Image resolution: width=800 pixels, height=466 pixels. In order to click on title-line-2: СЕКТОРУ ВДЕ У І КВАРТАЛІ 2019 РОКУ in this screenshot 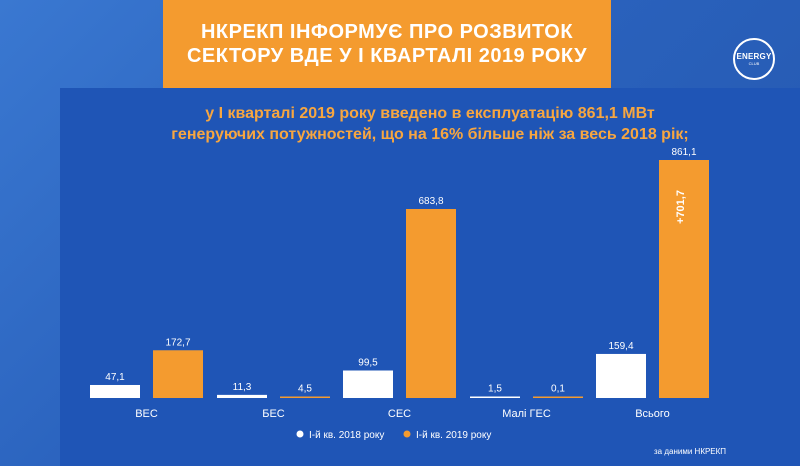, I will do `click(387, 56)`.